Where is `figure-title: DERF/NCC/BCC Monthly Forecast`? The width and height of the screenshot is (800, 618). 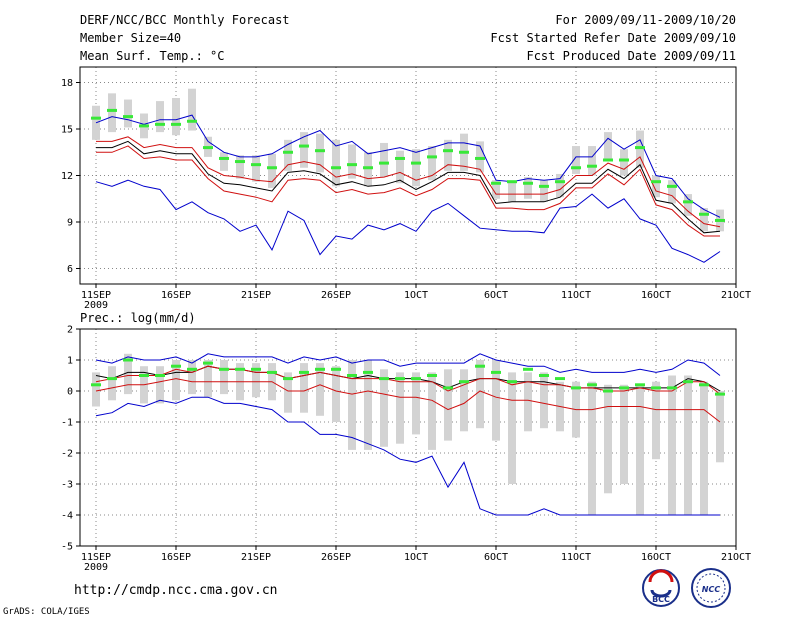 figure-title: DERF/NCC/BCC Monthly Forecast is located at coordinates (185, 20).